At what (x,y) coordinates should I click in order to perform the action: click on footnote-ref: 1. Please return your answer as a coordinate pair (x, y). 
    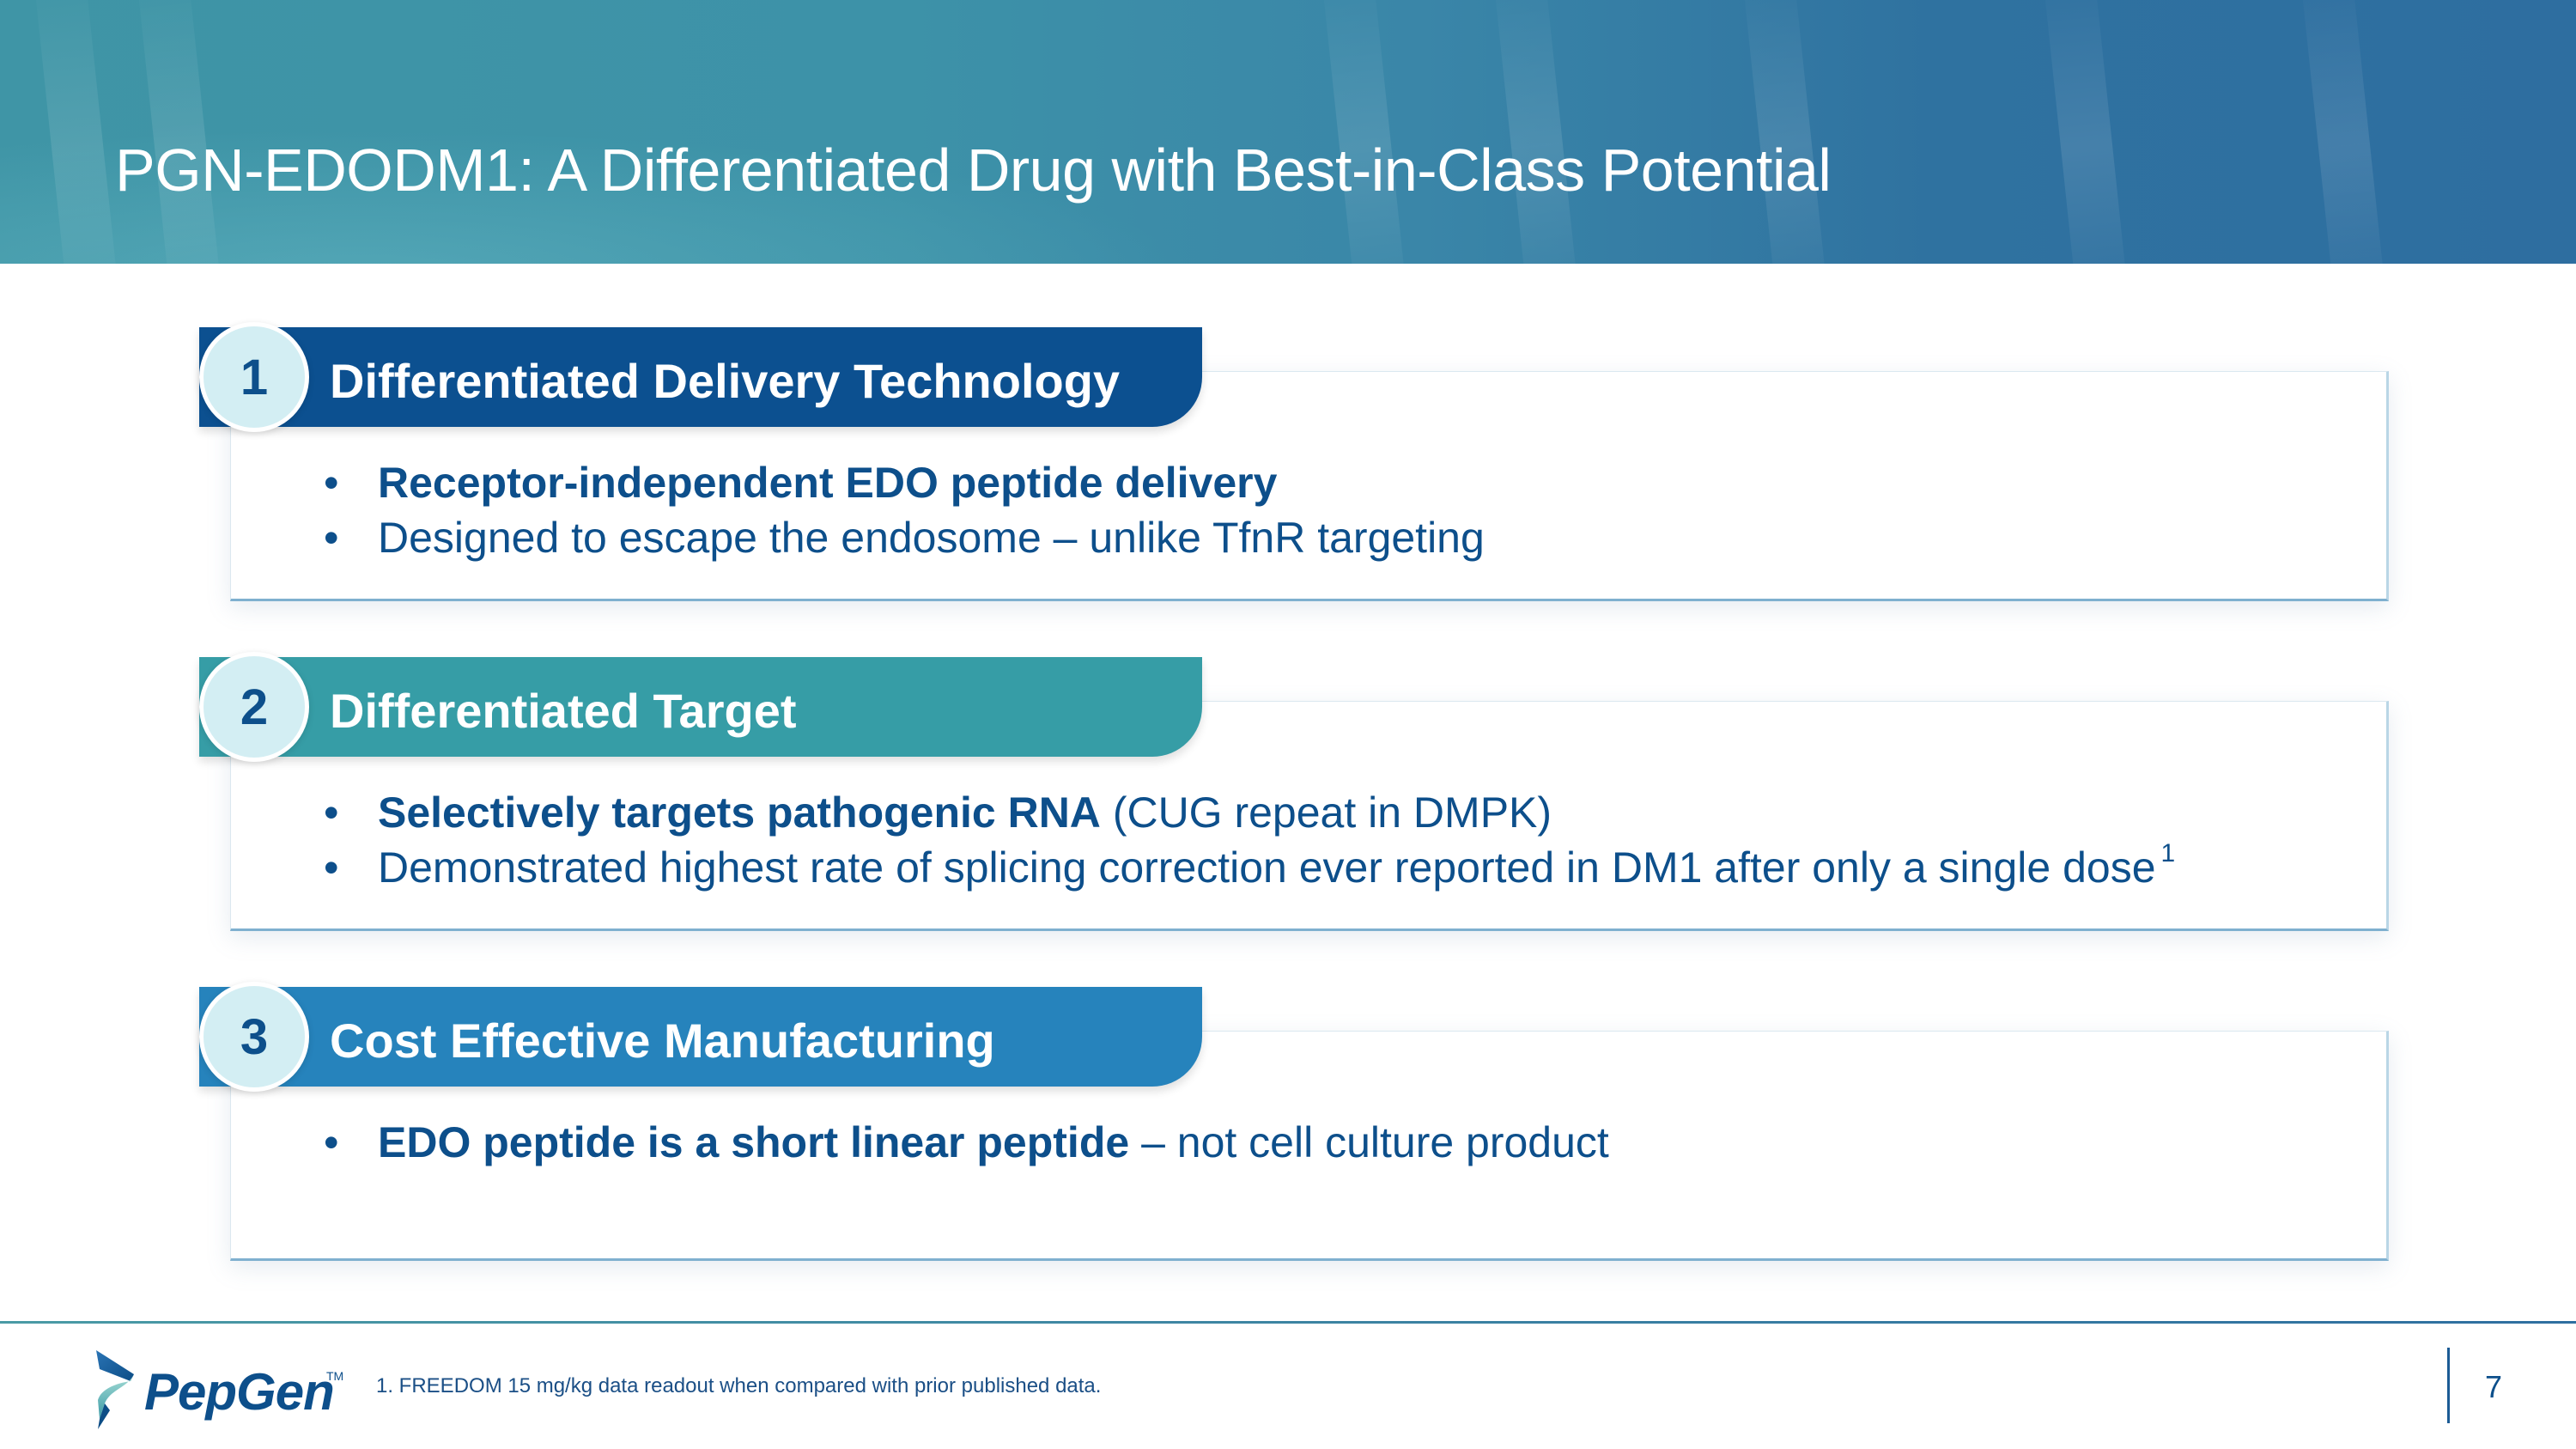
    Looking at the image, I should click on (2168, 853).